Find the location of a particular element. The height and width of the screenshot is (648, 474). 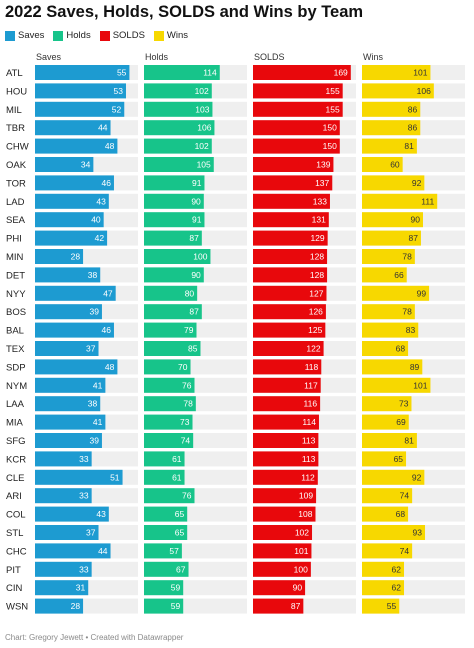

data-label-solds: 108 is located at coordinates (305, 514).